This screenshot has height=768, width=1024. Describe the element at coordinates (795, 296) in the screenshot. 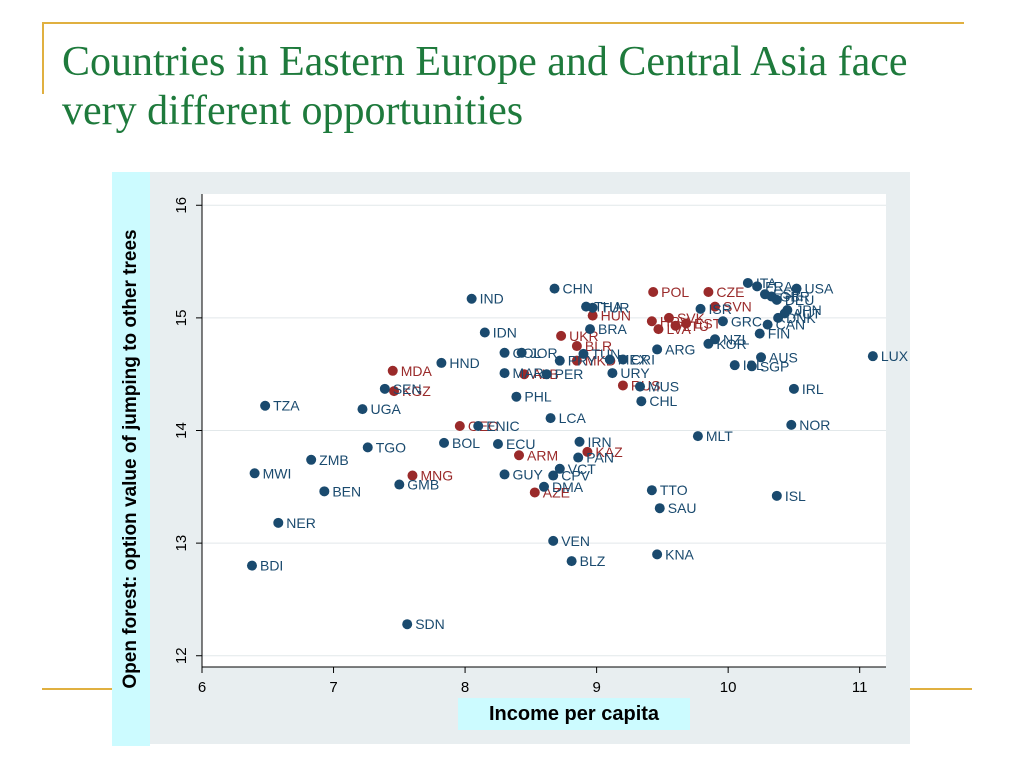

I see `point-label: GBR` at that location.